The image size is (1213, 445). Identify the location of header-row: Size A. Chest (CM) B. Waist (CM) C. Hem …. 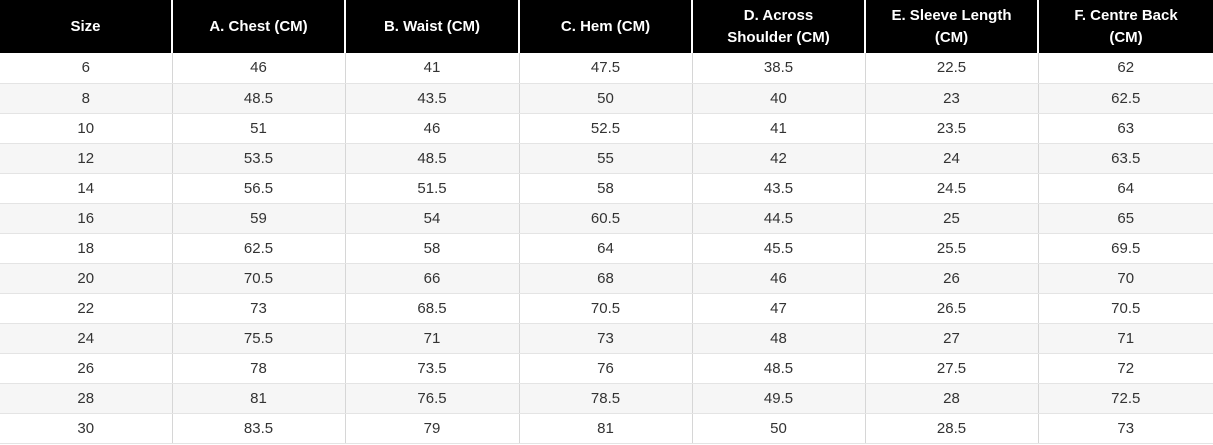
(606, 26).